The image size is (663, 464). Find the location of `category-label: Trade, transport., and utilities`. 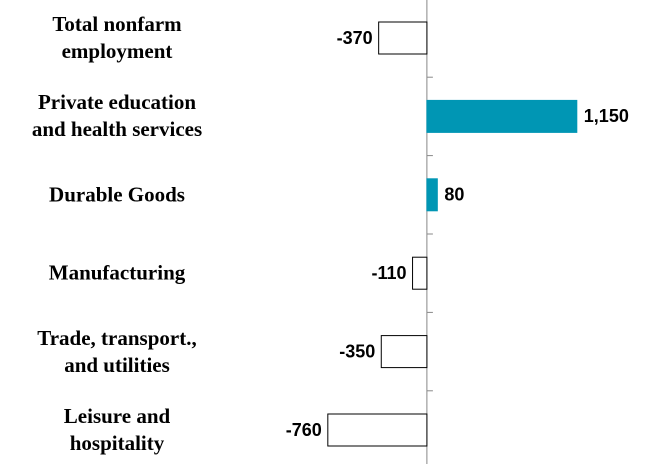

category-label: Trade, transport., and utilities is located at coordinates (117, 351).